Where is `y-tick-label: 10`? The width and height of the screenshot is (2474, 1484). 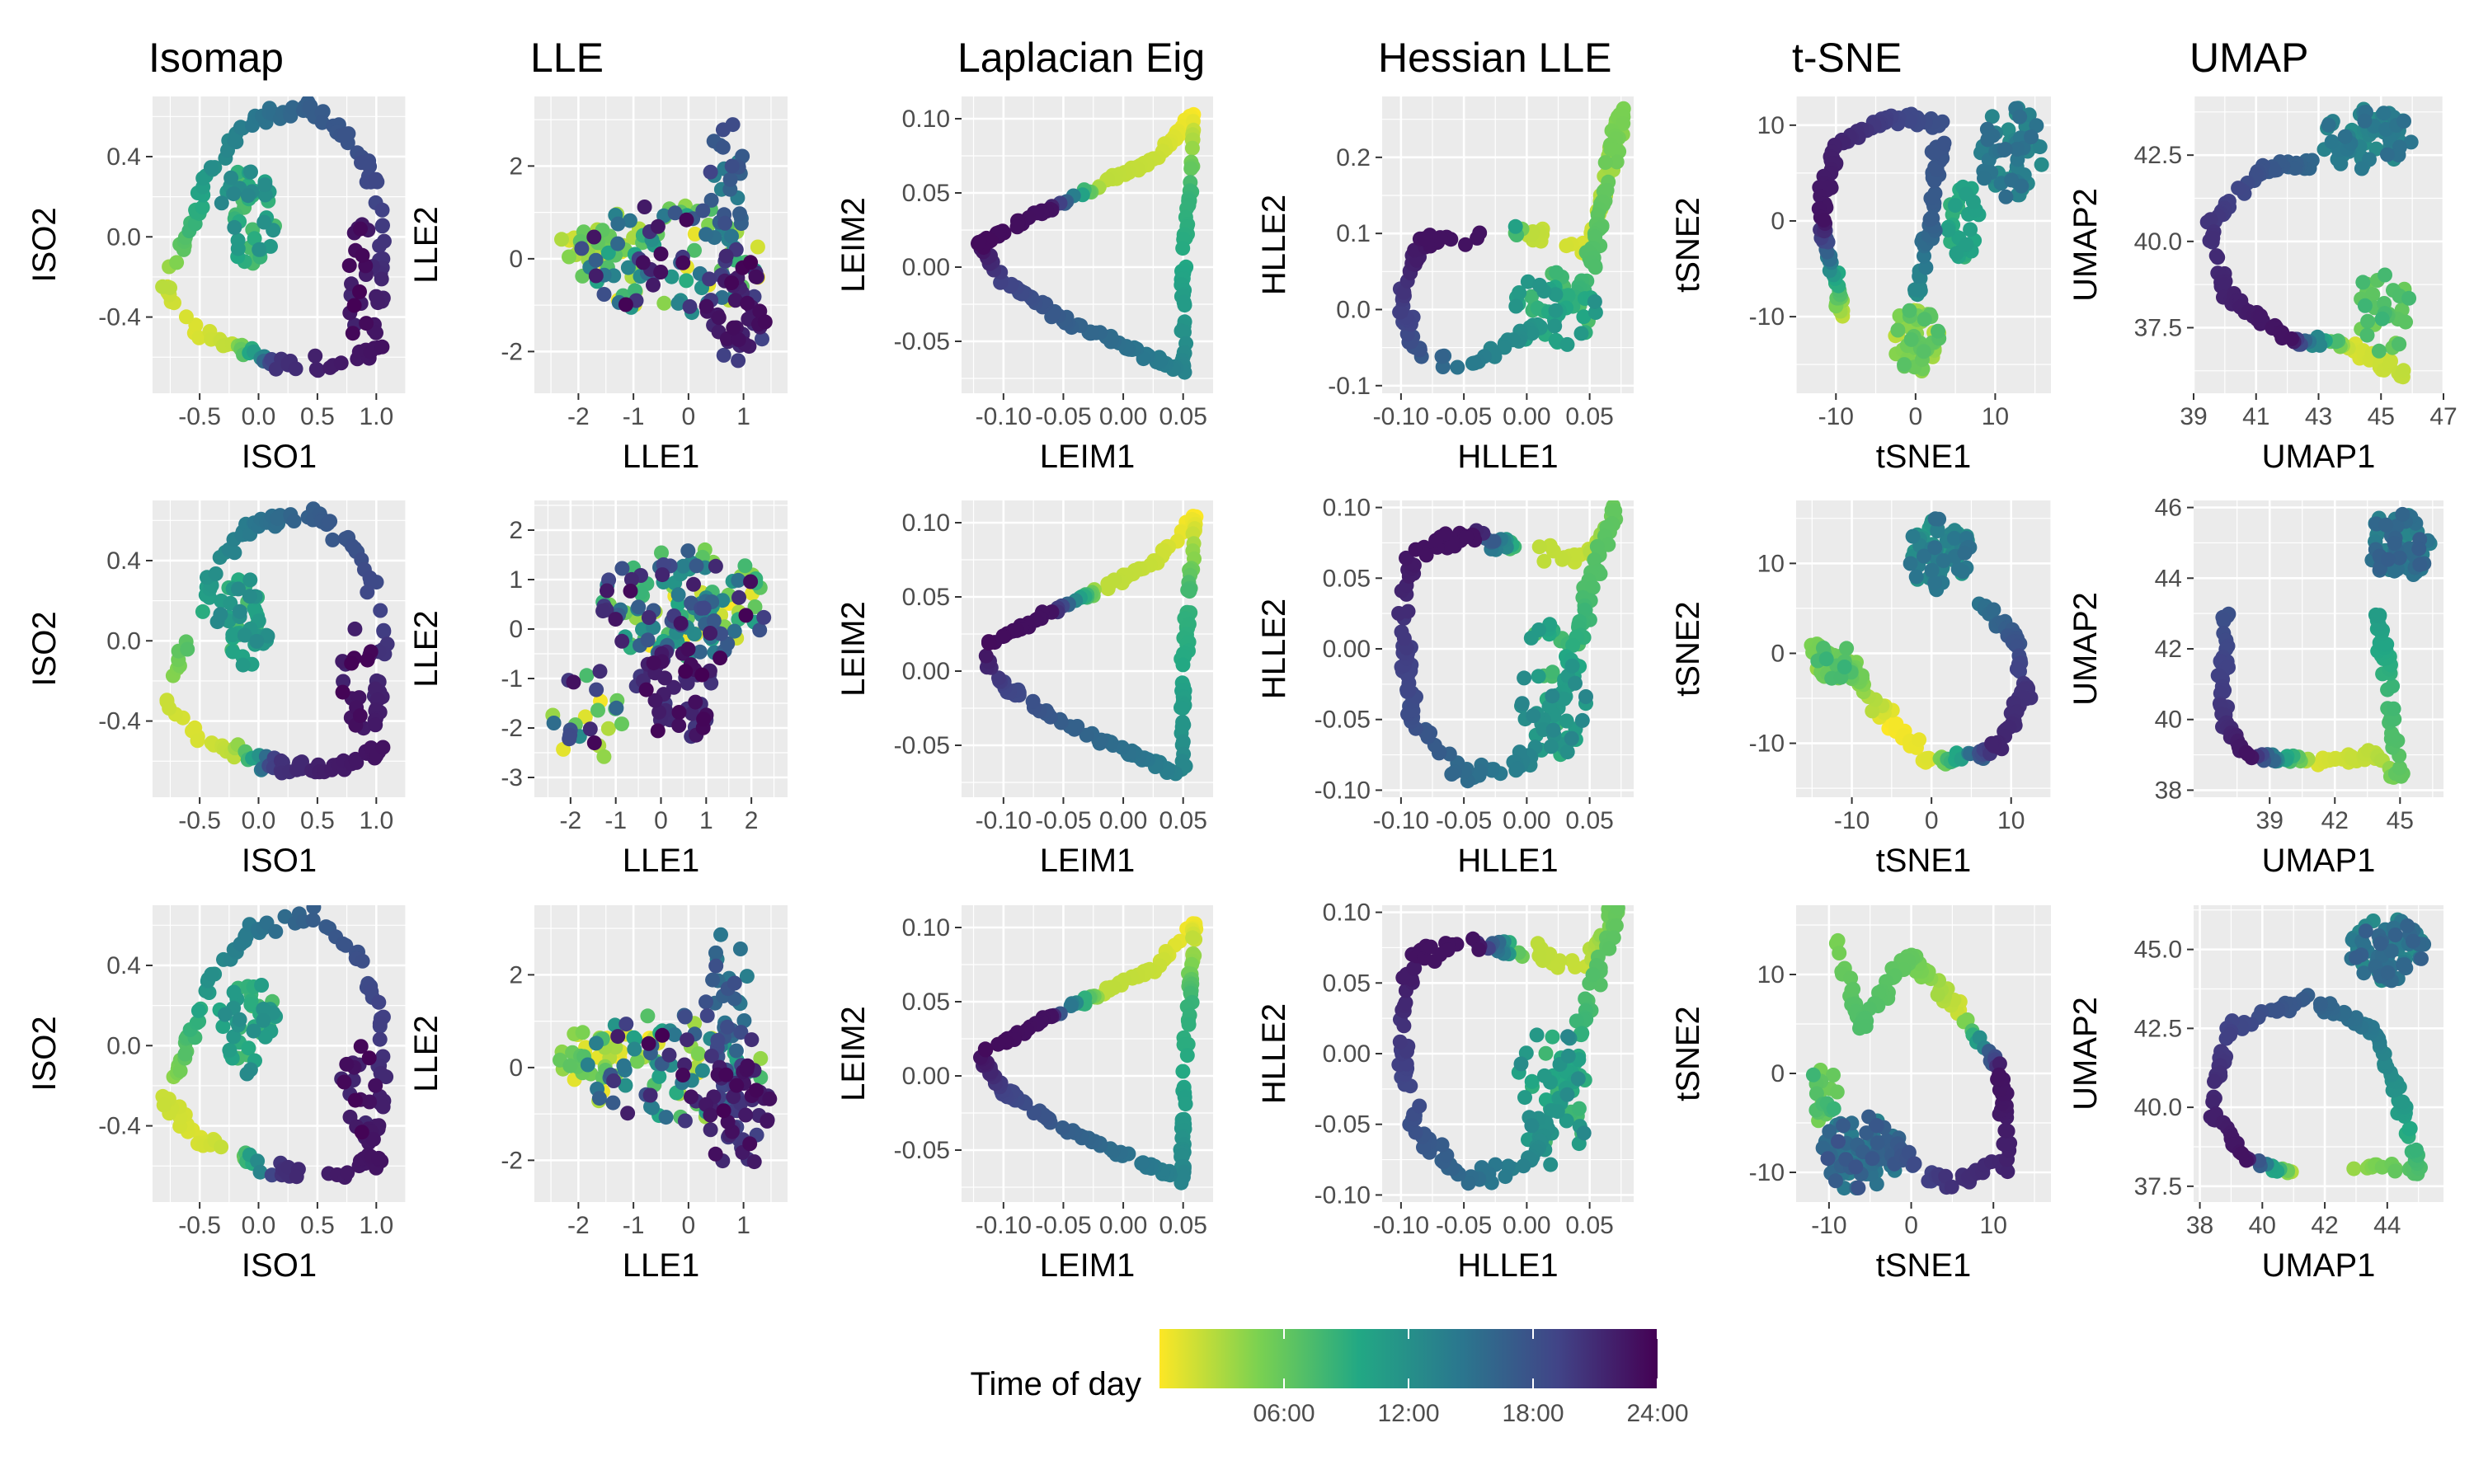
y-tick-label: 10 is located at coordinates (1771, 125).